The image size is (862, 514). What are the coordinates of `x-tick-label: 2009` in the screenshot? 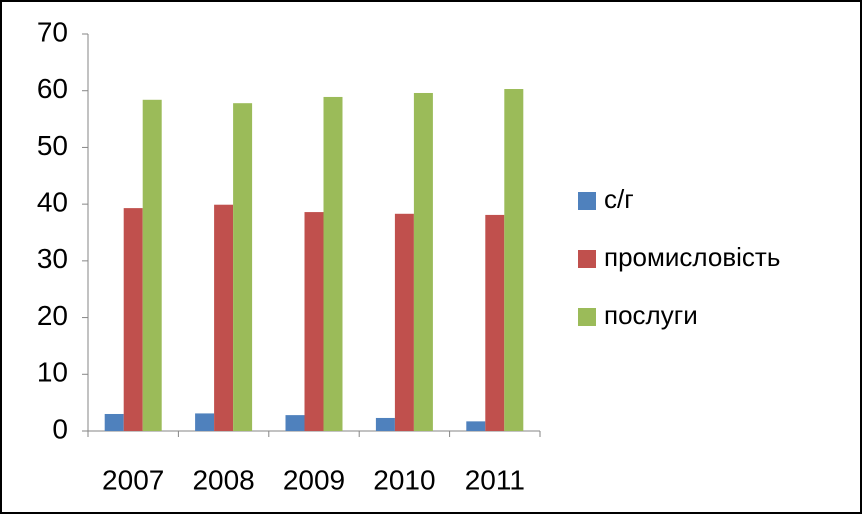 It's located at (314, 479).